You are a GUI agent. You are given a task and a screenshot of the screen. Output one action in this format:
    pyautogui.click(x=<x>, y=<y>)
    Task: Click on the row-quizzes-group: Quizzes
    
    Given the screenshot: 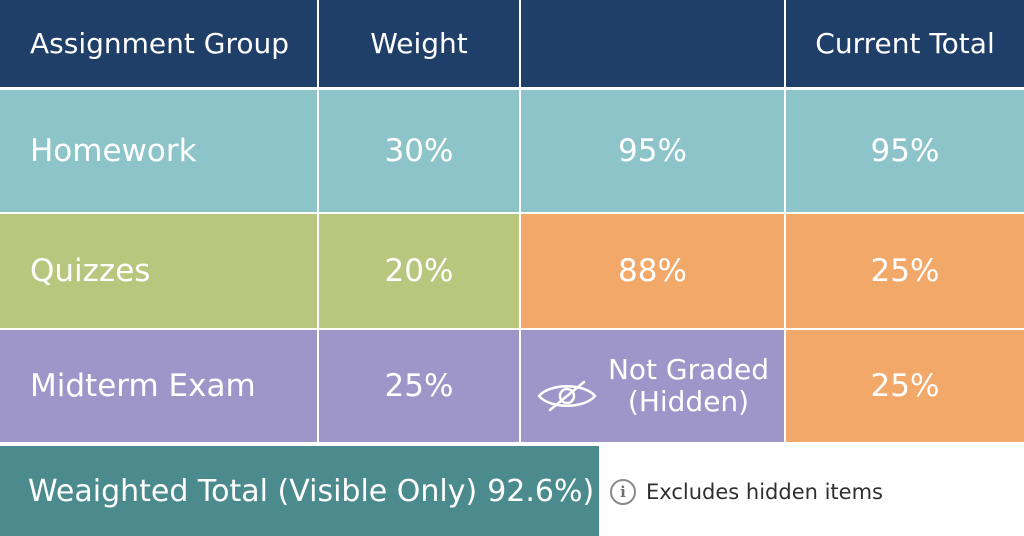 What is the action you would take?
    pyautogui.click(x=158, y=271)
    